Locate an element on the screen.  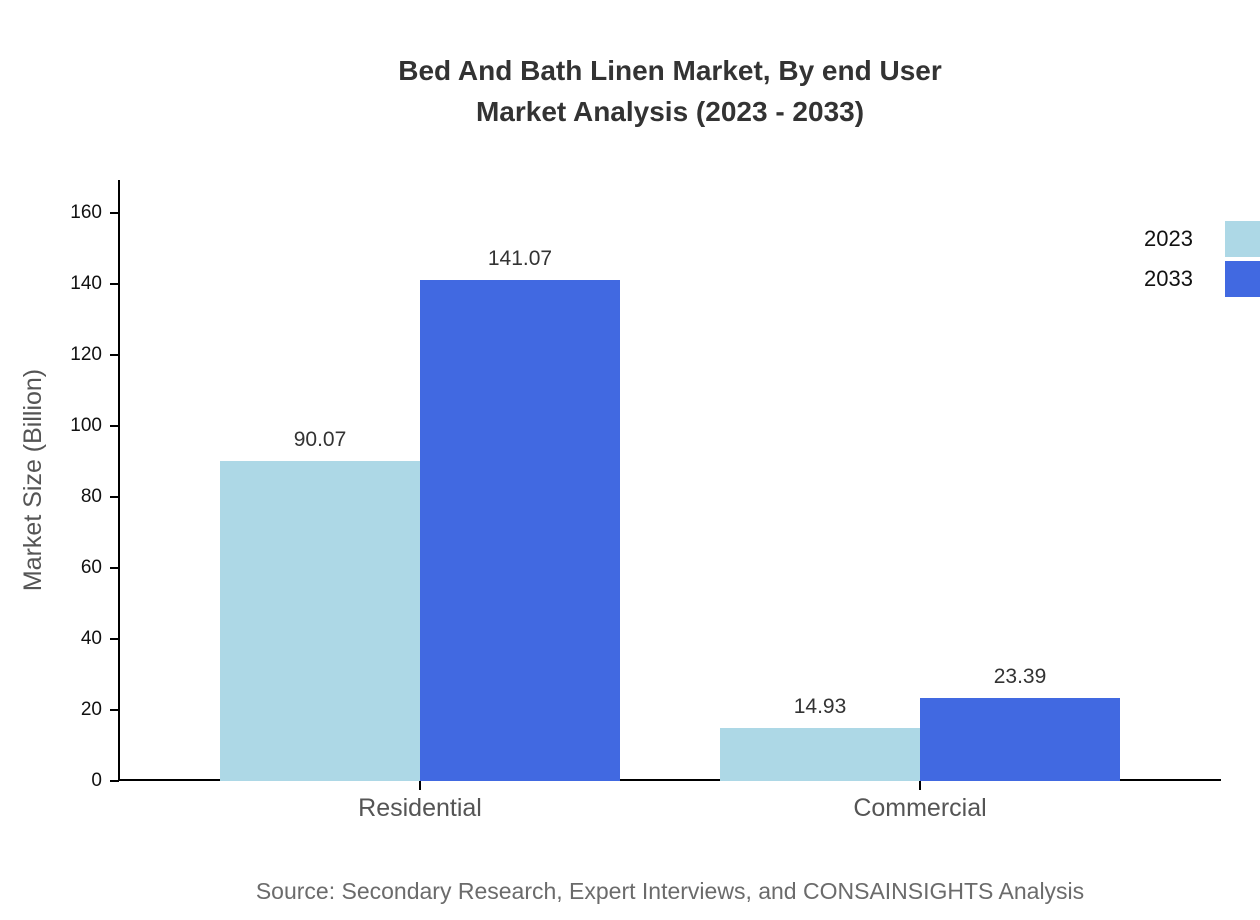
category-label-Commercial: Commercial is located at coordinates (920, 808).